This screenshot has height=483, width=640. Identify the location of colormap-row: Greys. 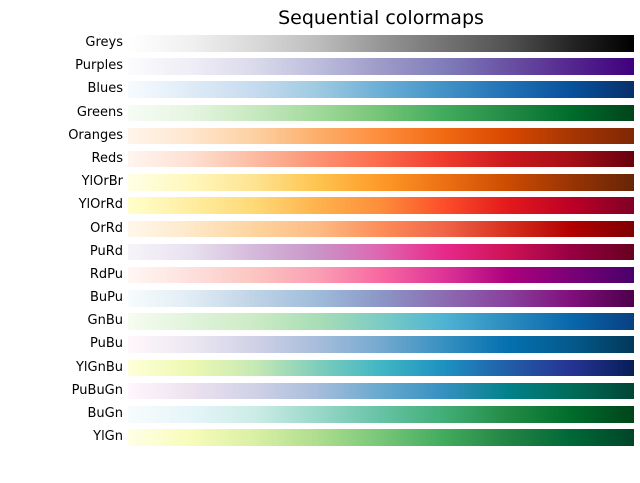
(320, 43).